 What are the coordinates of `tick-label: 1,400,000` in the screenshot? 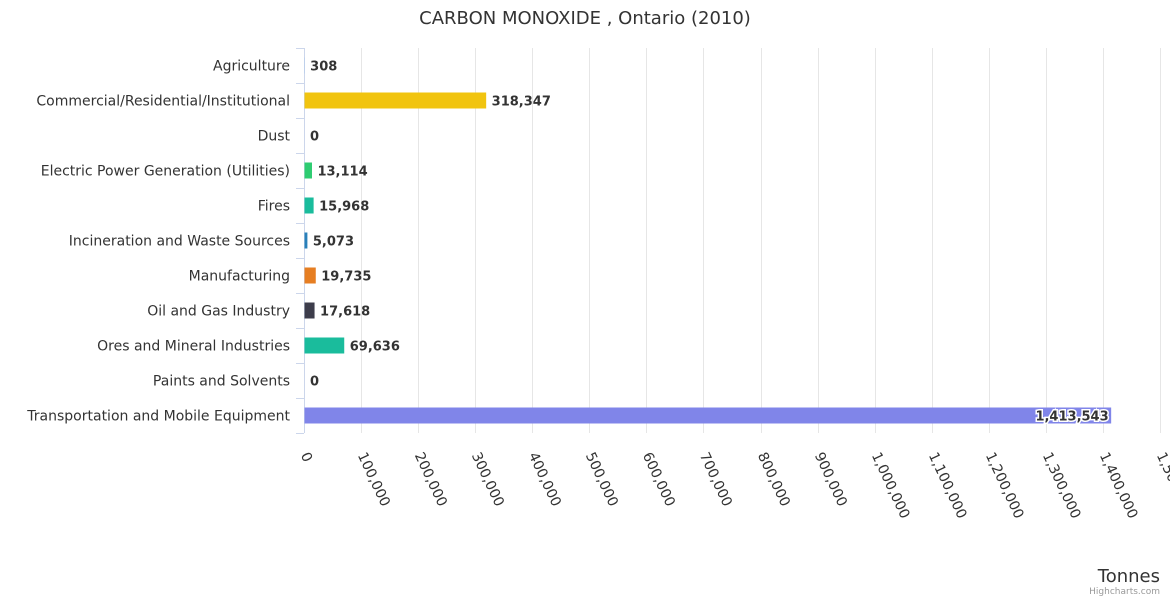 It's located at (1118, 485).